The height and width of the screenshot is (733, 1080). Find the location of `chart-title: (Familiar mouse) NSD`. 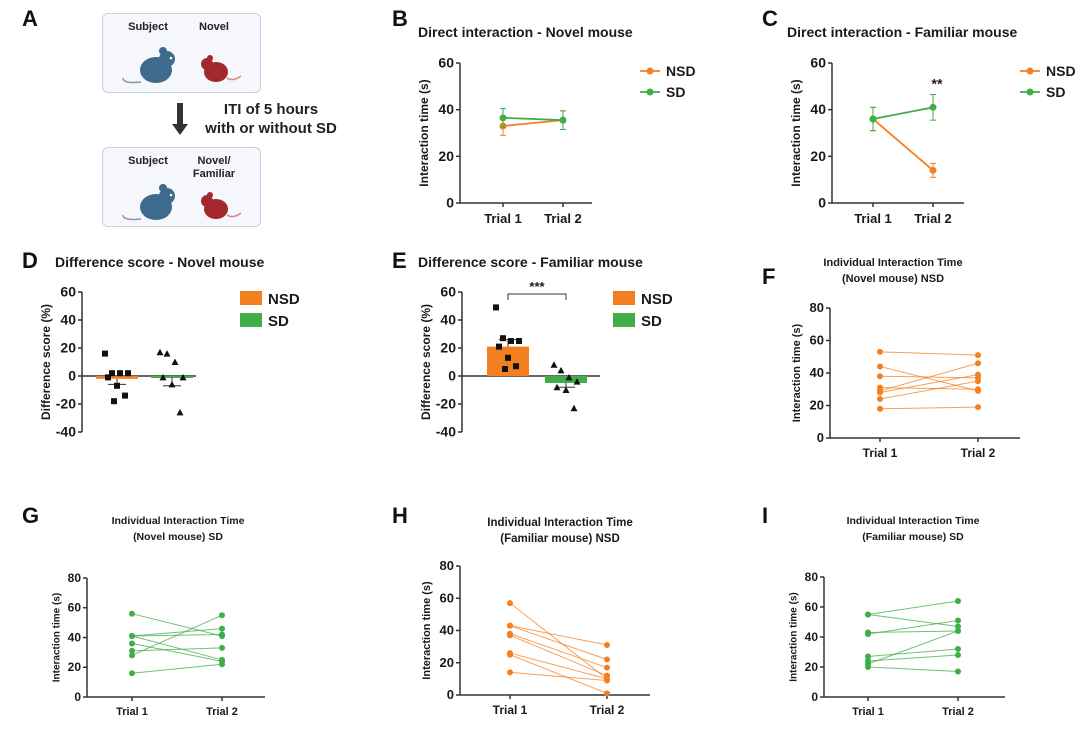

chart-title: (Familiar mouse) NSD is located at coordinates (560, 539).